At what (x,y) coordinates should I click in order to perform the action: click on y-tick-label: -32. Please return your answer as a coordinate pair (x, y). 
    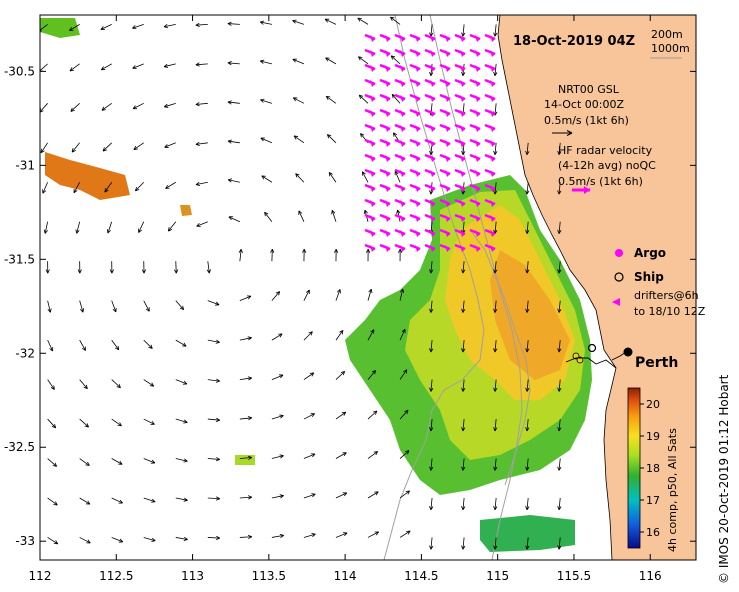
    Looking at the image, I should click on (25, 353).